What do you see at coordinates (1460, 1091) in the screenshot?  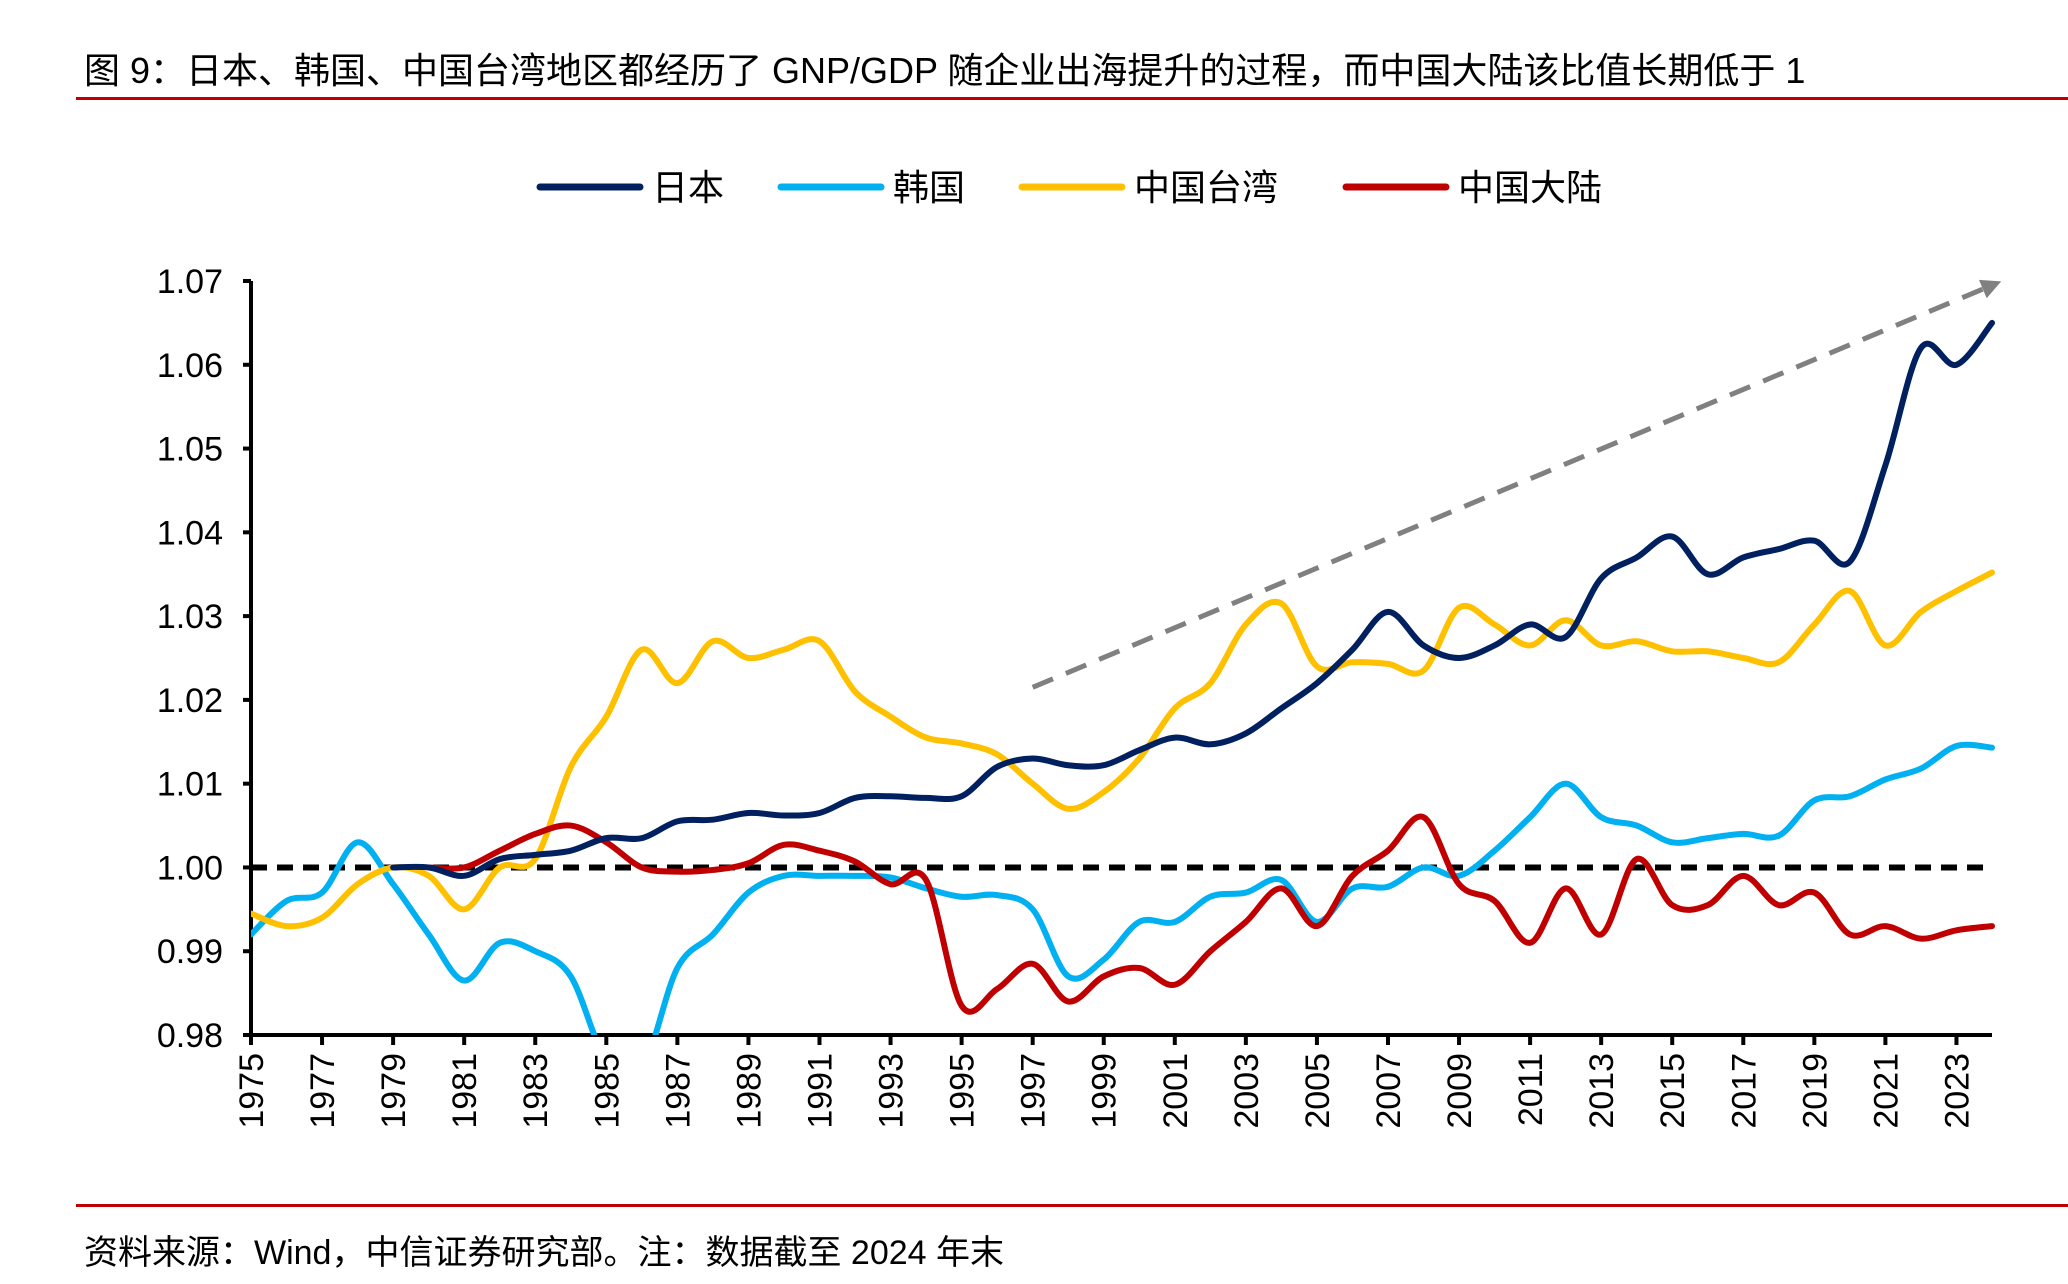 I see `x-tick-label: 2009` at bounding box center [1460, 1091].